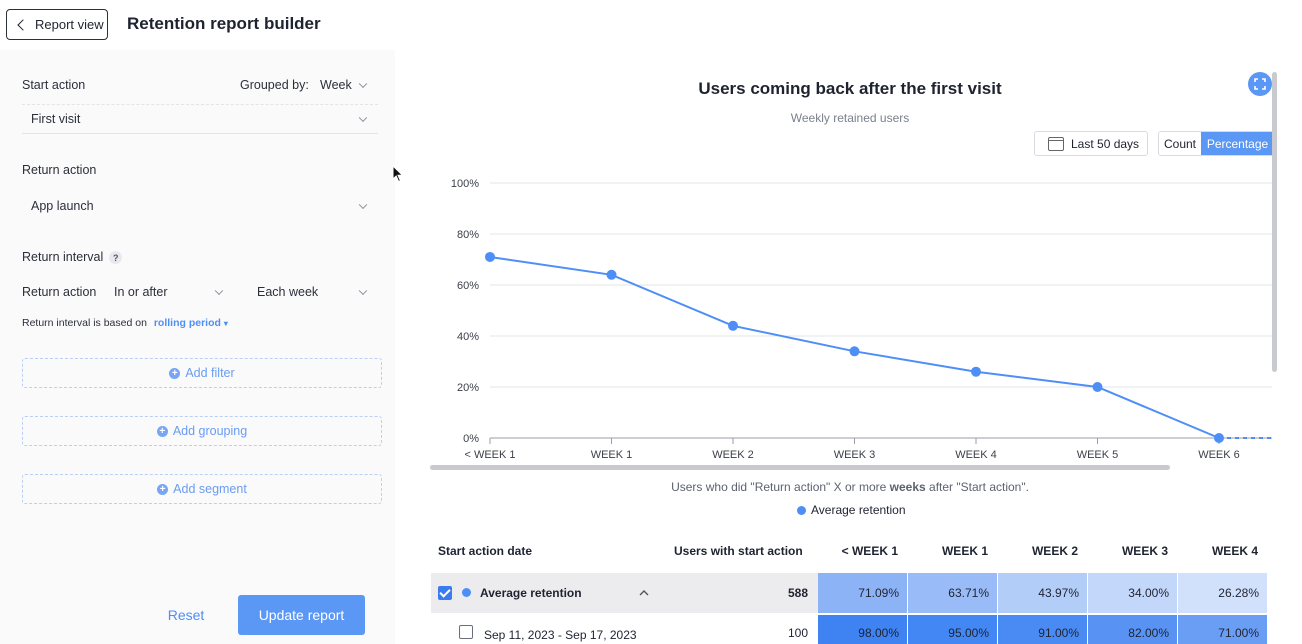 The width and height of the screenshot is (1302, 644). Describe the element at coordinates (485, 551) in the screenshot. I see `table-header-start-action-date: Start action date` at that location.